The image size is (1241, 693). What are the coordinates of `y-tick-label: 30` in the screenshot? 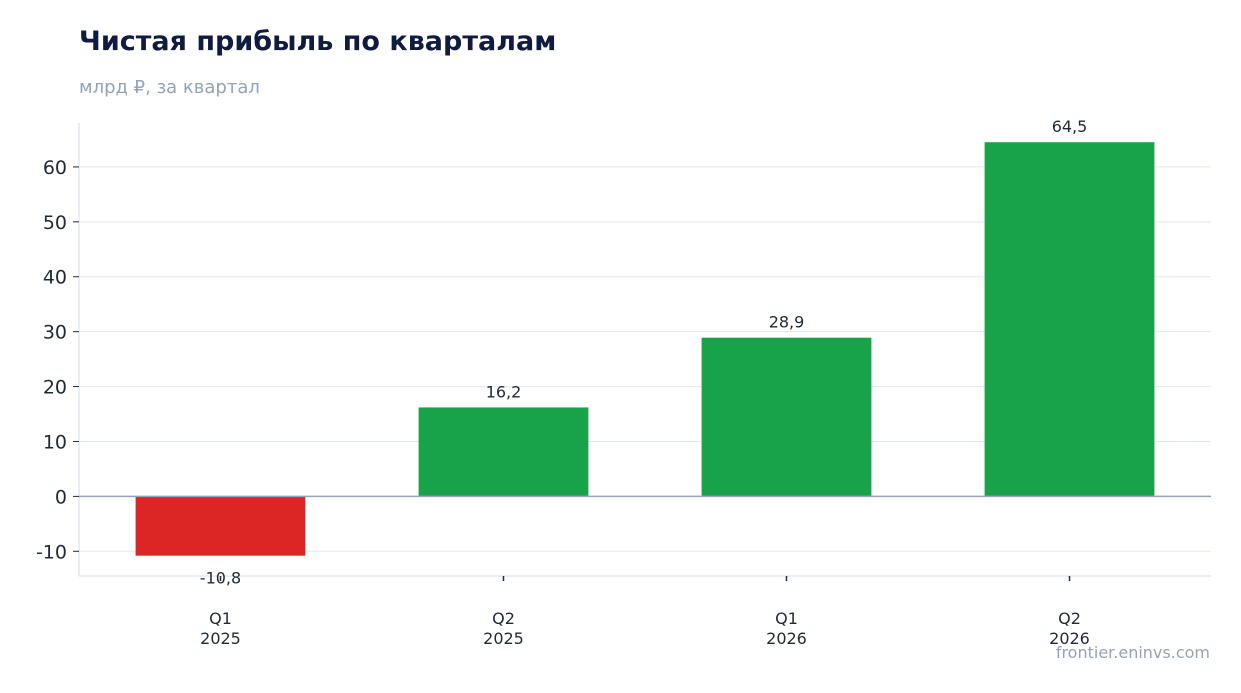 It's located at (55, 333).